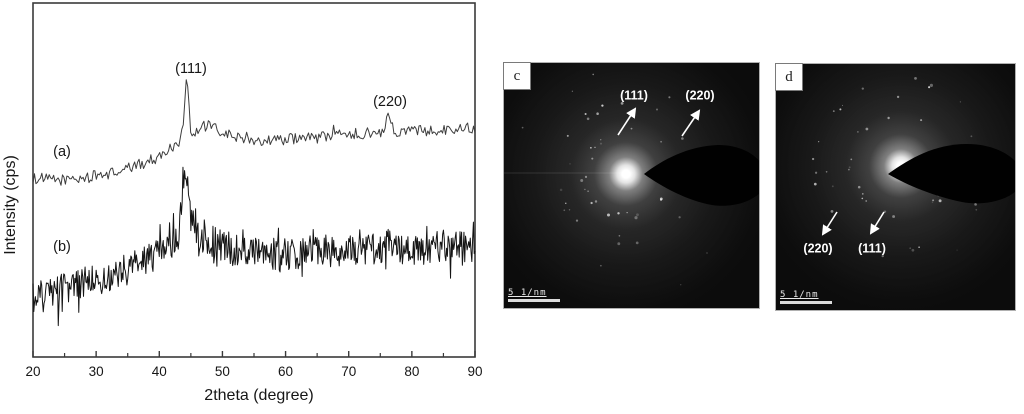 This screenshot has height=414, width=1024. What do you see at coordinates (789, 77) in the screenshot?
I see `panel-label-box-d: d` at bounding box center [789, 77].